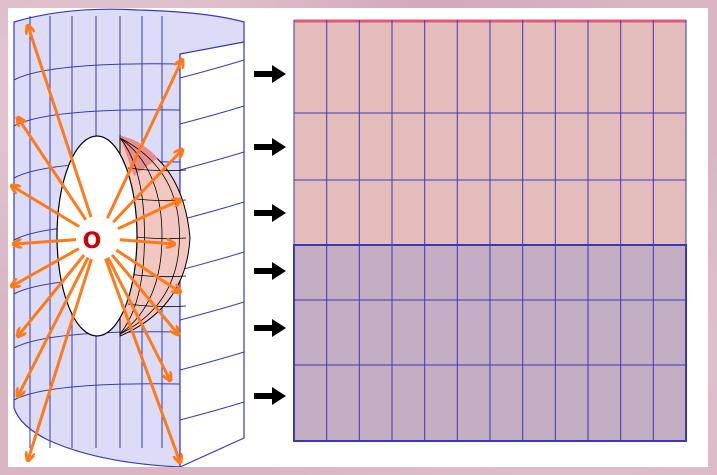 The image size is (717, 475). I want to click on origin-label: O, so click(92, 241).